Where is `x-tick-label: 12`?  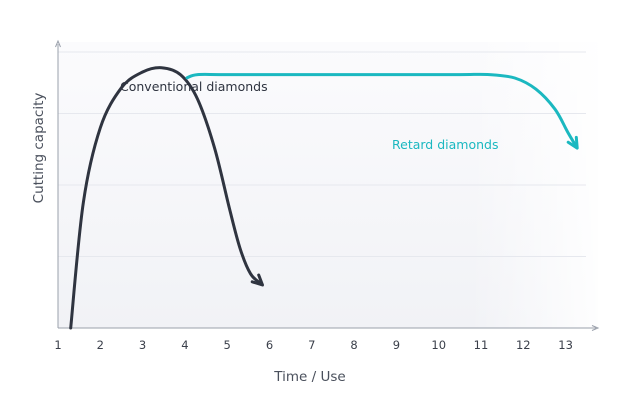
x-tick-label: 12 is located at coordinates (523, 345).